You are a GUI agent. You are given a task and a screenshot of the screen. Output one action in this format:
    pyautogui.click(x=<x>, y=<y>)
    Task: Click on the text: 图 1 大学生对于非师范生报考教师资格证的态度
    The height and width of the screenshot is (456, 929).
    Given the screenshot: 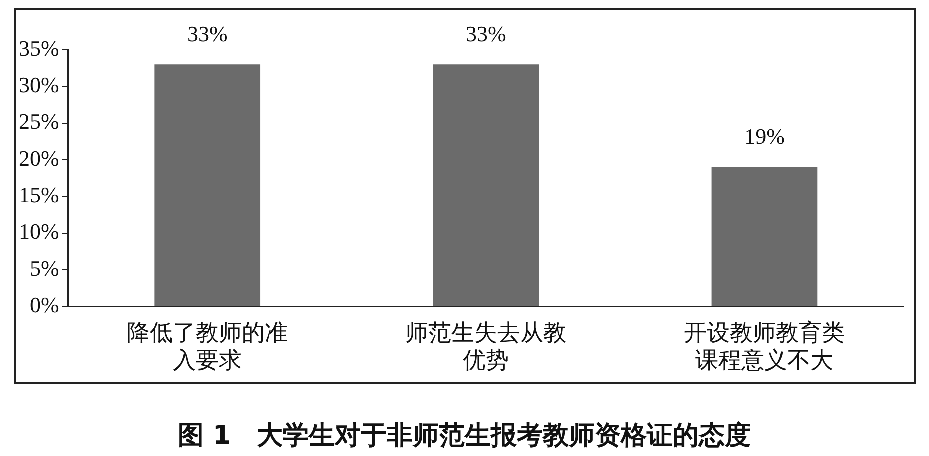 What is the action you would take?
    pyautogui.click(x=464, y=436)
    